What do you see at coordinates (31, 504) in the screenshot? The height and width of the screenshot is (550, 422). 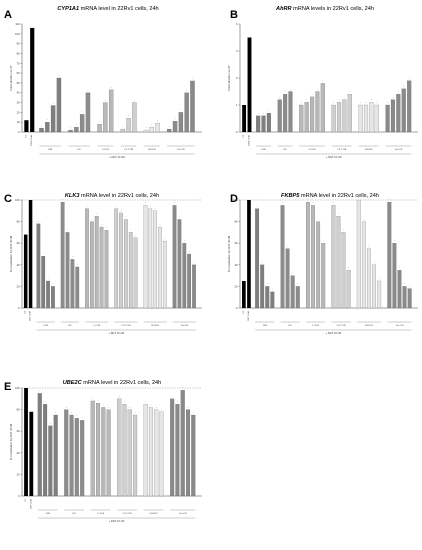 I see `control-label: DHT 10nM` at bounding box center [31, 504].